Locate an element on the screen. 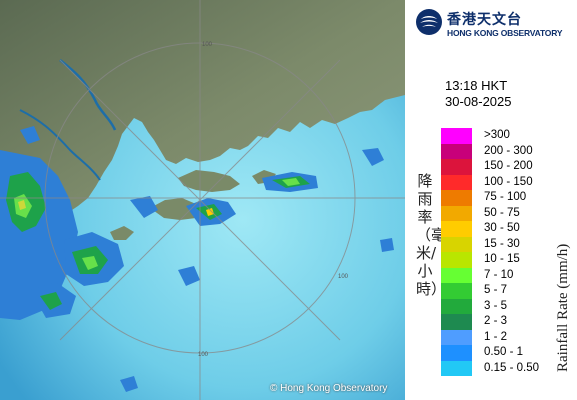  legend-row: 100 - 150 is located at coordinates (501, 182).